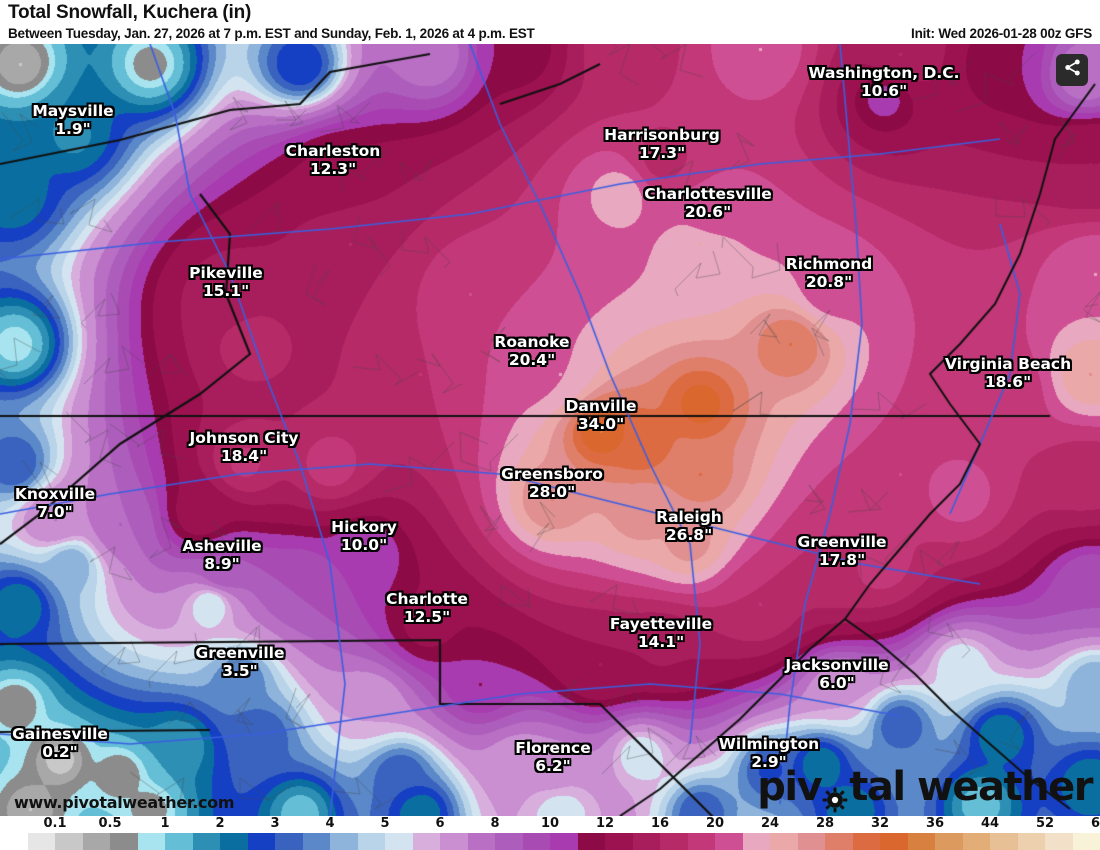 The image size is (1100, 850). I want to click on colorbar-tick: 28, so click(825, 823).